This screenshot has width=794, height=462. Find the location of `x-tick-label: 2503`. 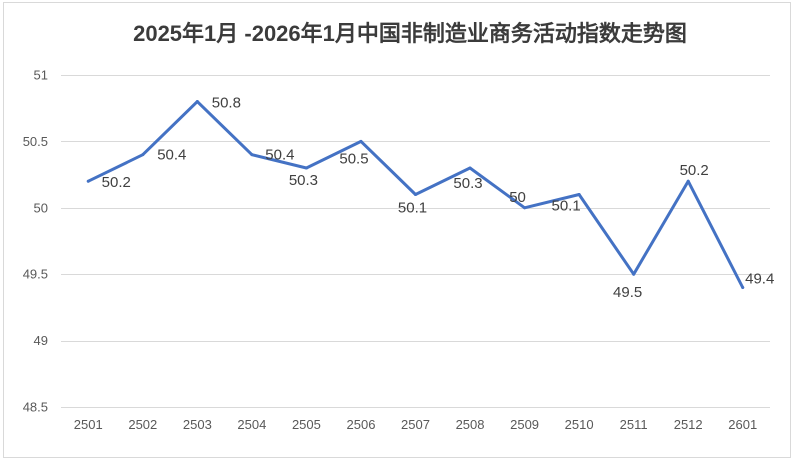

x-tick-label: 2503 is located at coordinates (197, 424).